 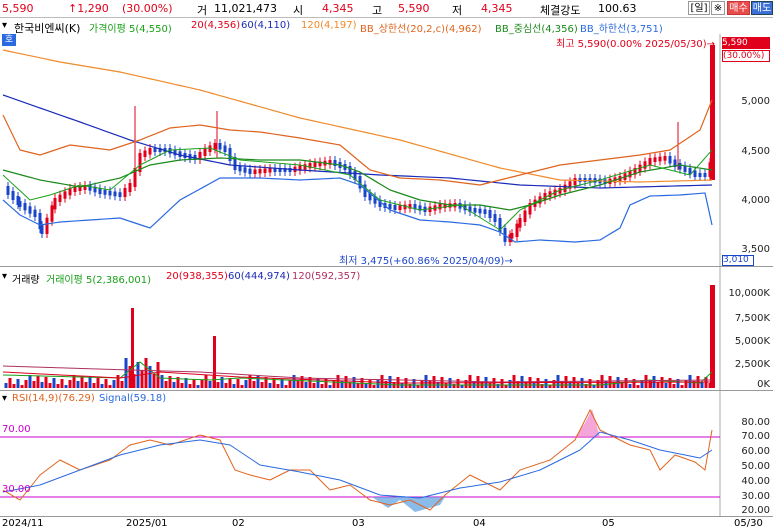 I want to click on x-label-05-30: 05/30, so click(x=748, y=523).